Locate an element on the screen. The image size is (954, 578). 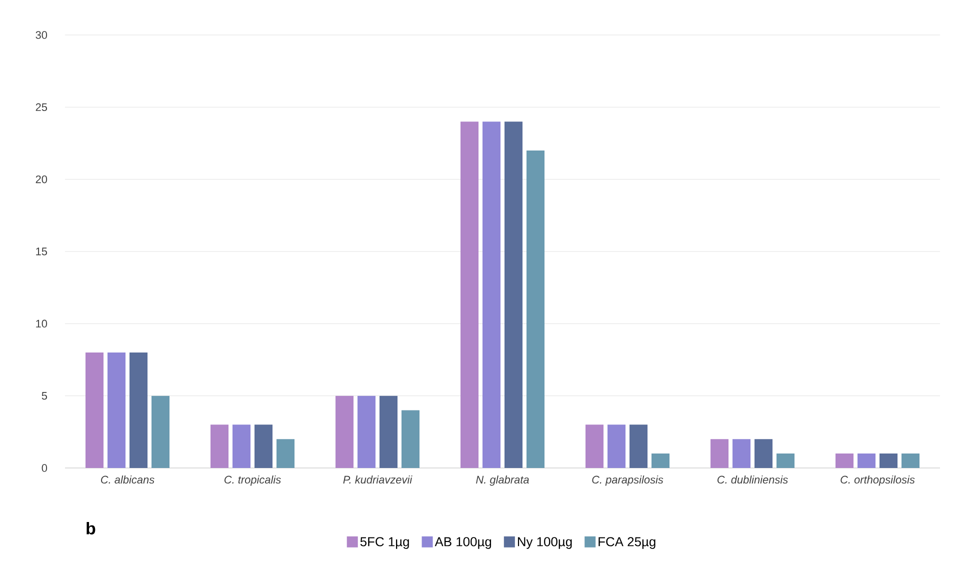
legend-label: AB 100µg is located at coordinates (463, 543).